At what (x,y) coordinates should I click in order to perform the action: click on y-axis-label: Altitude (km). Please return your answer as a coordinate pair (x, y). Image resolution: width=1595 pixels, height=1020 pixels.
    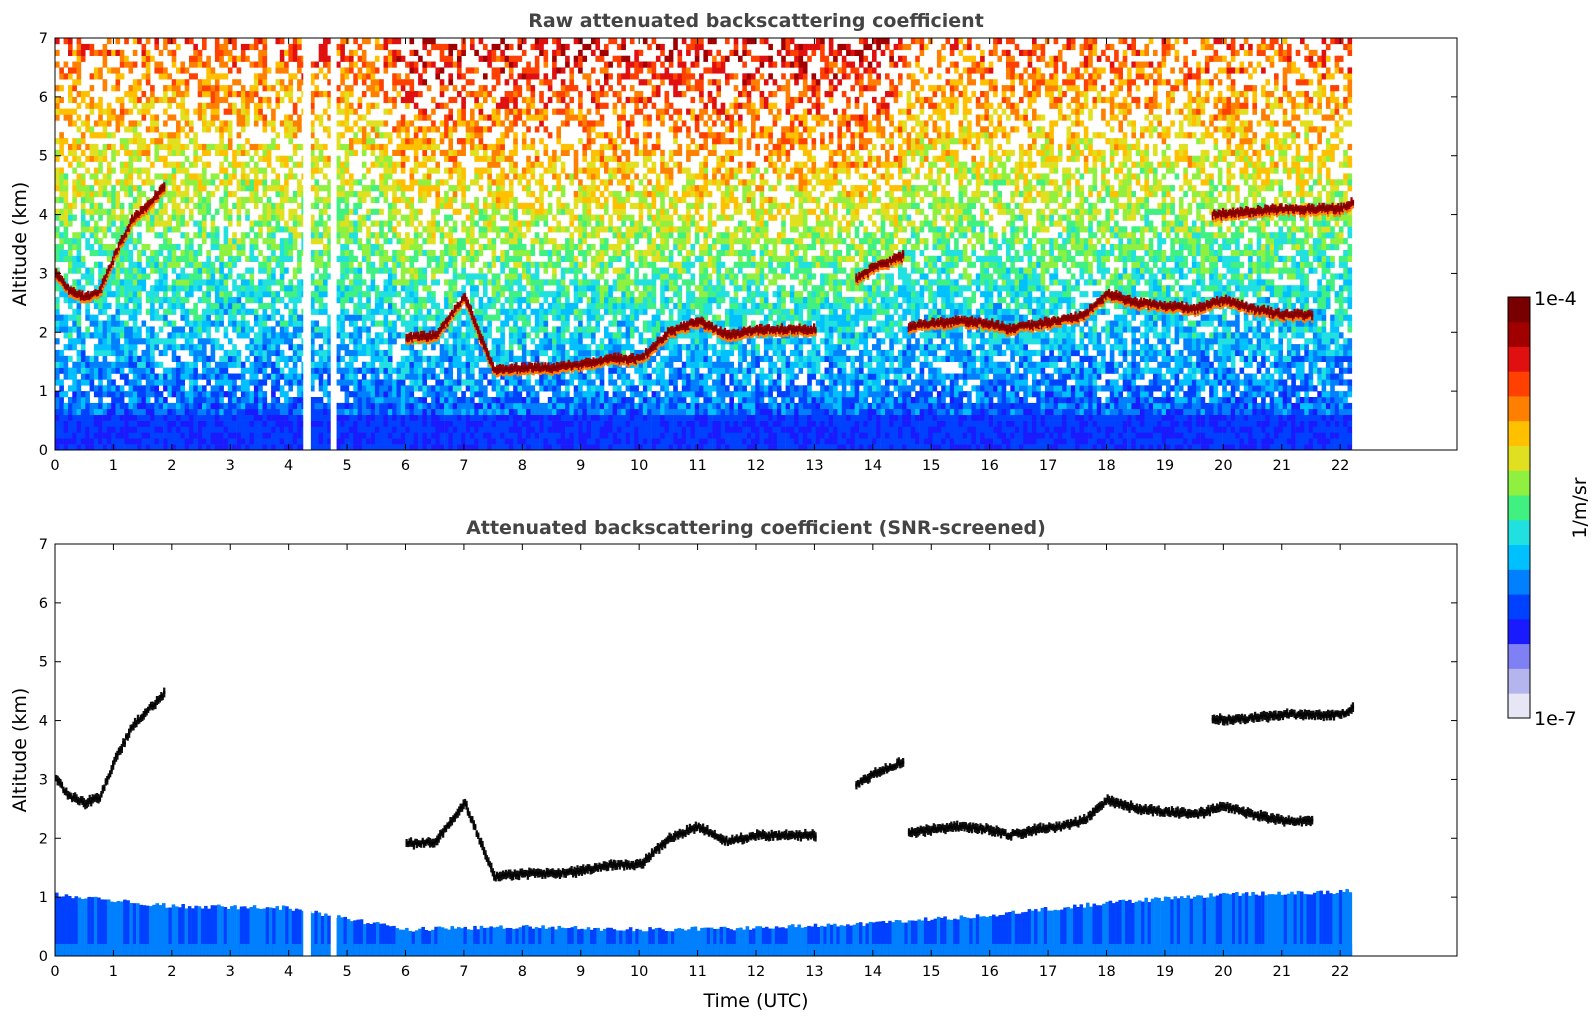
    Looking at the image, I should click on (20, 750).